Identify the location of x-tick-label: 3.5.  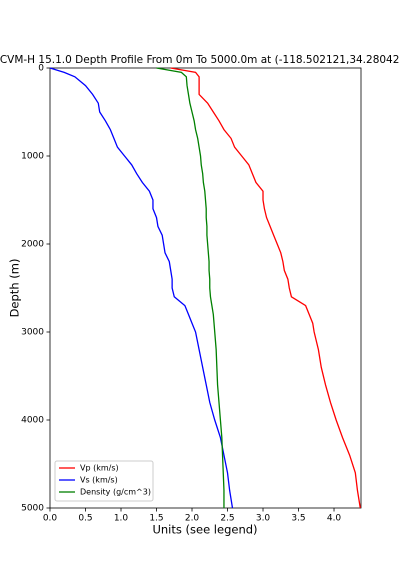
(298, 519).